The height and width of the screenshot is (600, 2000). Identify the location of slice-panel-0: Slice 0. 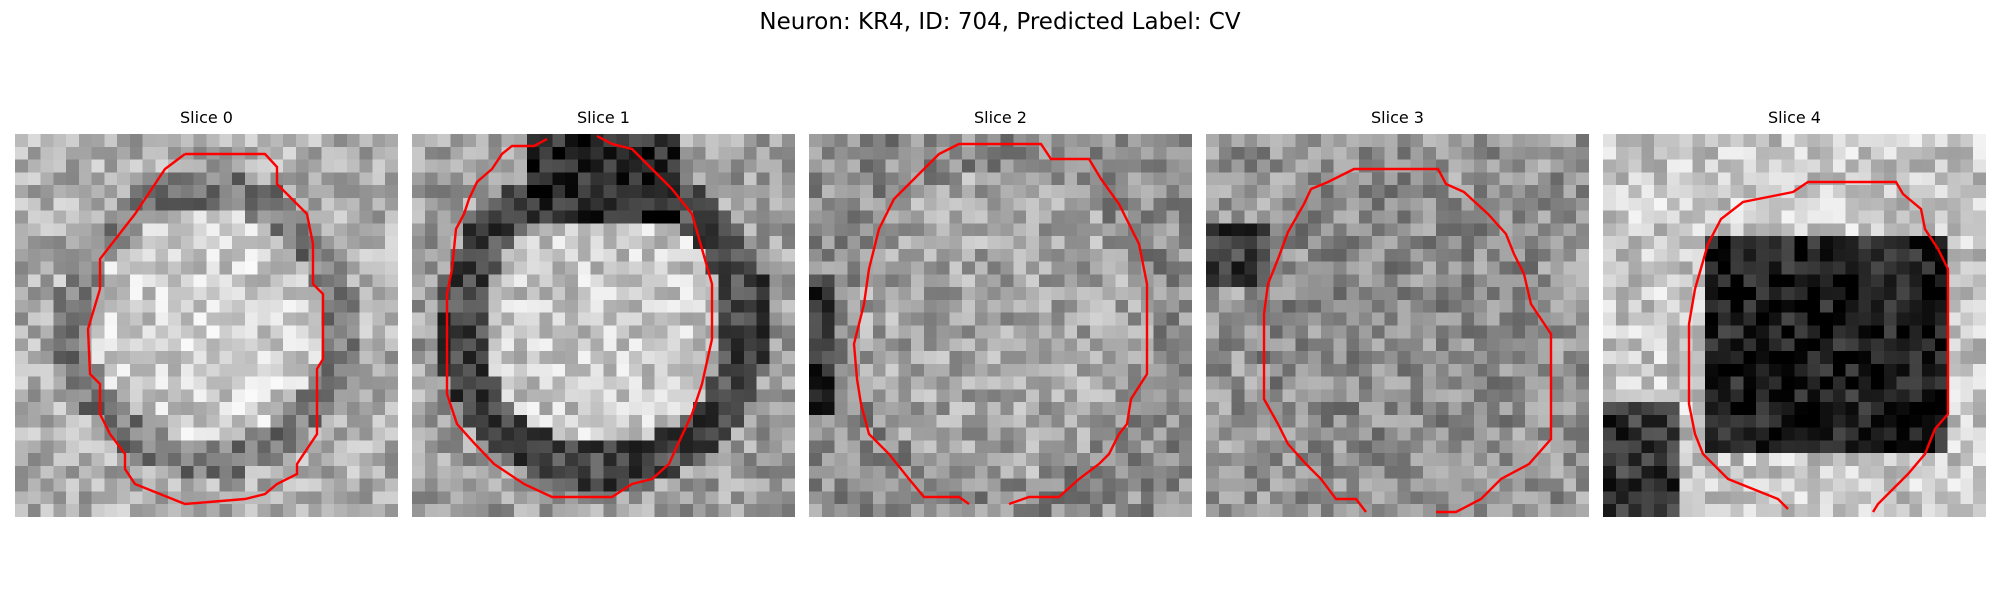
(206, 312).